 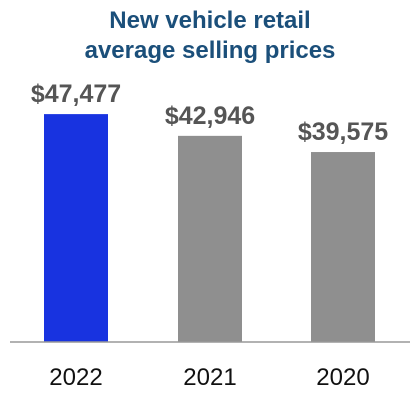 What do you see at coordinates (76, 228) in the screenshot?
I see `bar-2022` at bounding box center [76, 228].